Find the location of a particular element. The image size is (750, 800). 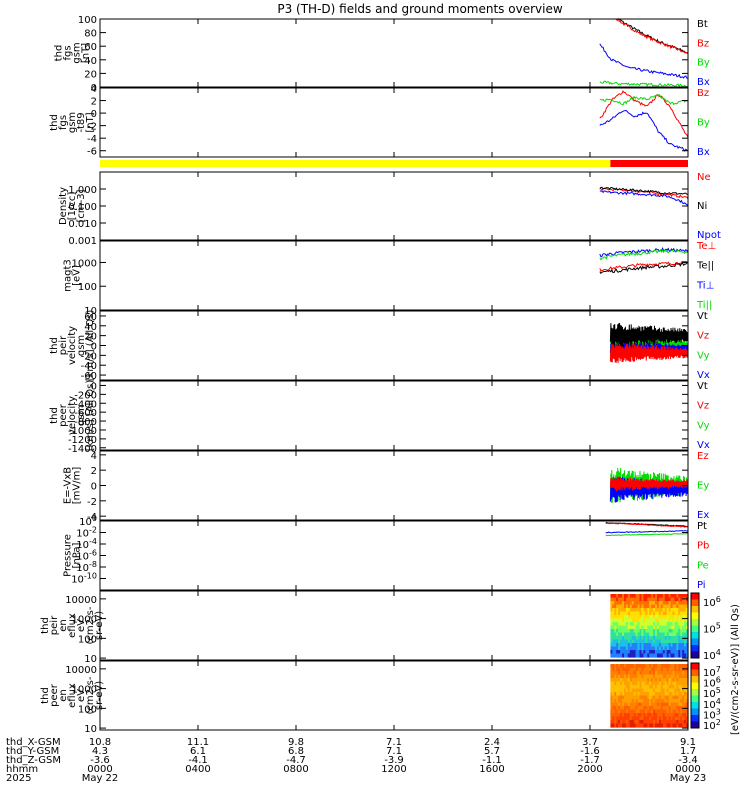

y-axis-label-line: [nT] is located at coordinates (90, 122).